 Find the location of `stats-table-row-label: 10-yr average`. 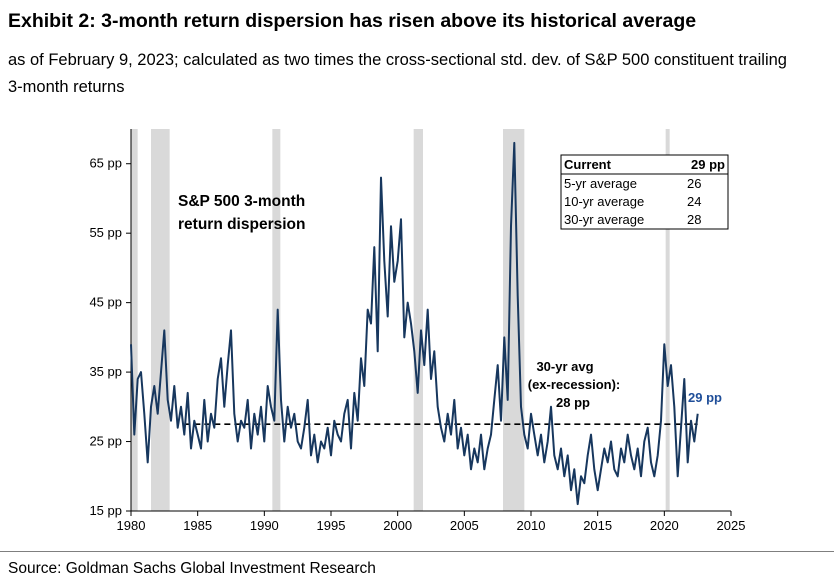

stats-table-row-label: 10-yr average is located at coordinates (604, 201).